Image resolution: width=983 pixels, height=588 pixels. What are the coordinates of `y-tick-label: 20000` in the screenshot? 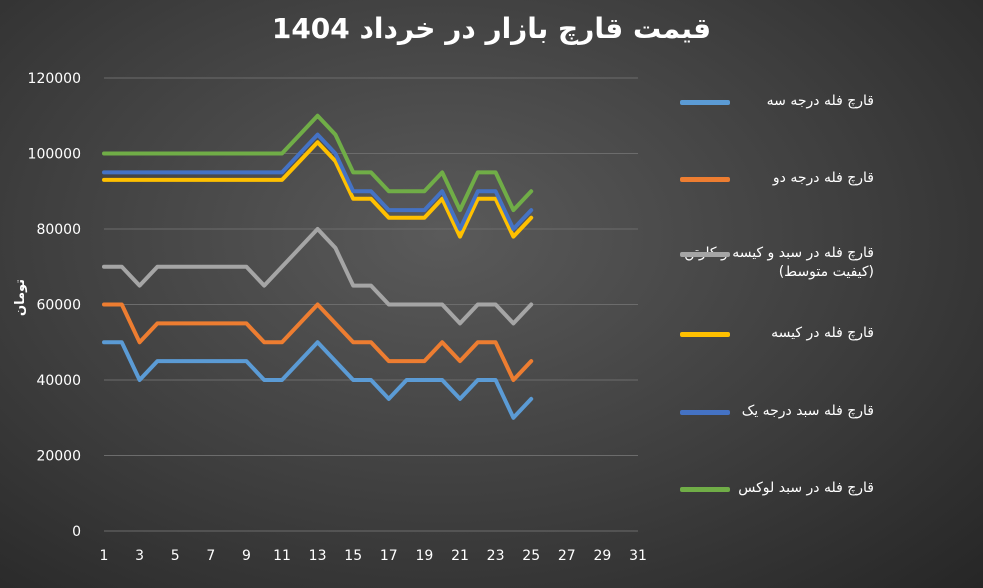 It's located at (58, 457).